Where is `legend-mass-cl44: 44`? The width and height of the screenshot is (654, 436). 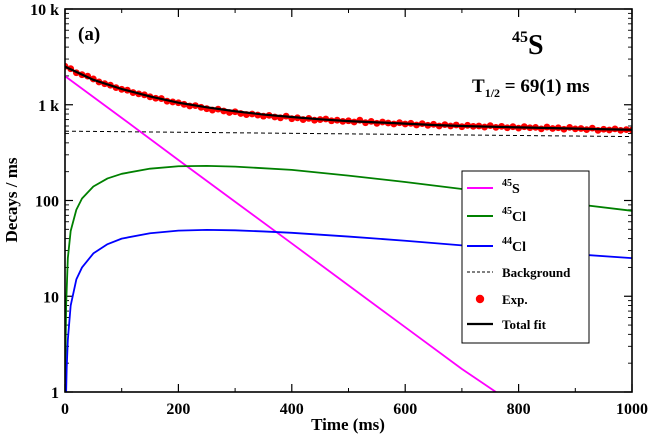 legend-mass-cl44: 44 is located at coordinates (507, 241).